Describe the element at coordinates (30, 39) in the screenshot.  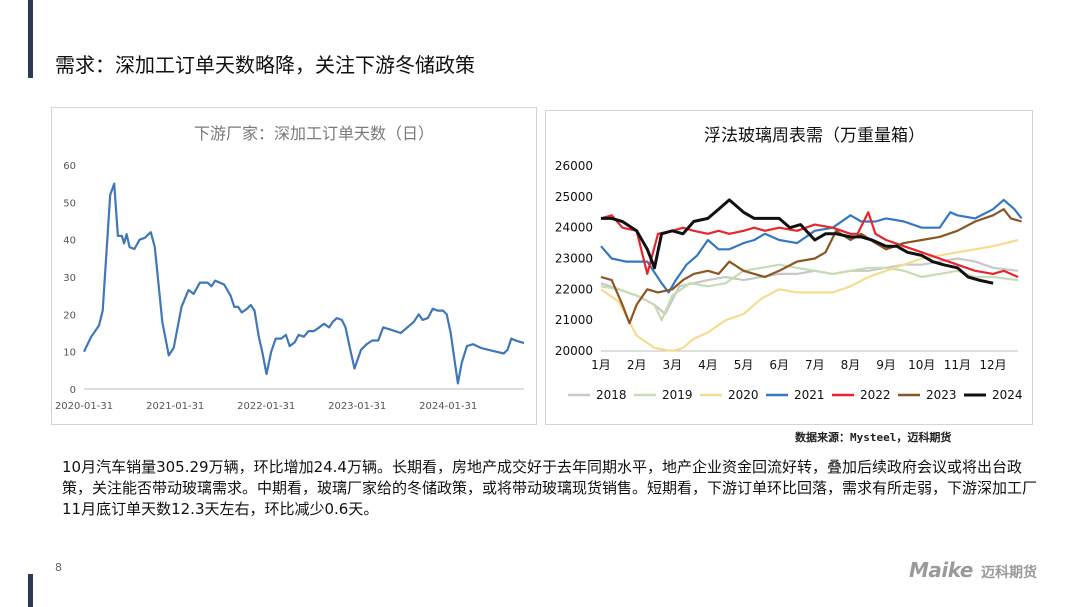
I see `accent-bar-top` at that location.